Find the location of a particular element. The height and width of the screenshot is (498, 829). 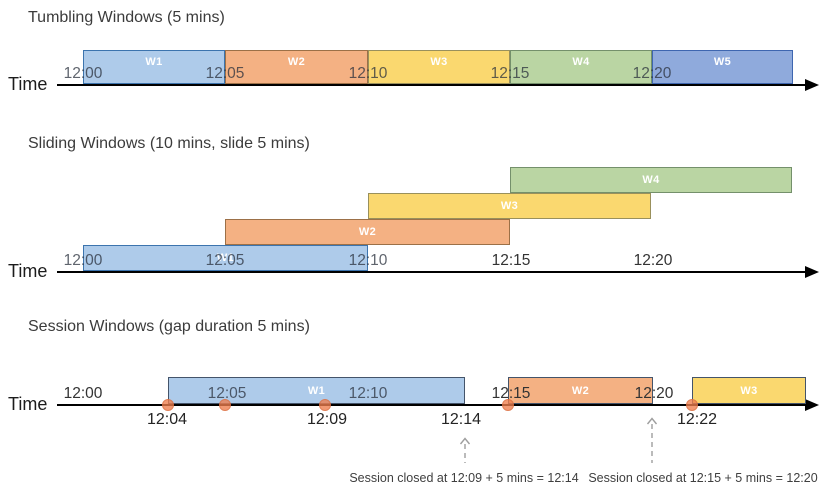

tick-label-session: 12:00 is located at coordinates (83, 393).